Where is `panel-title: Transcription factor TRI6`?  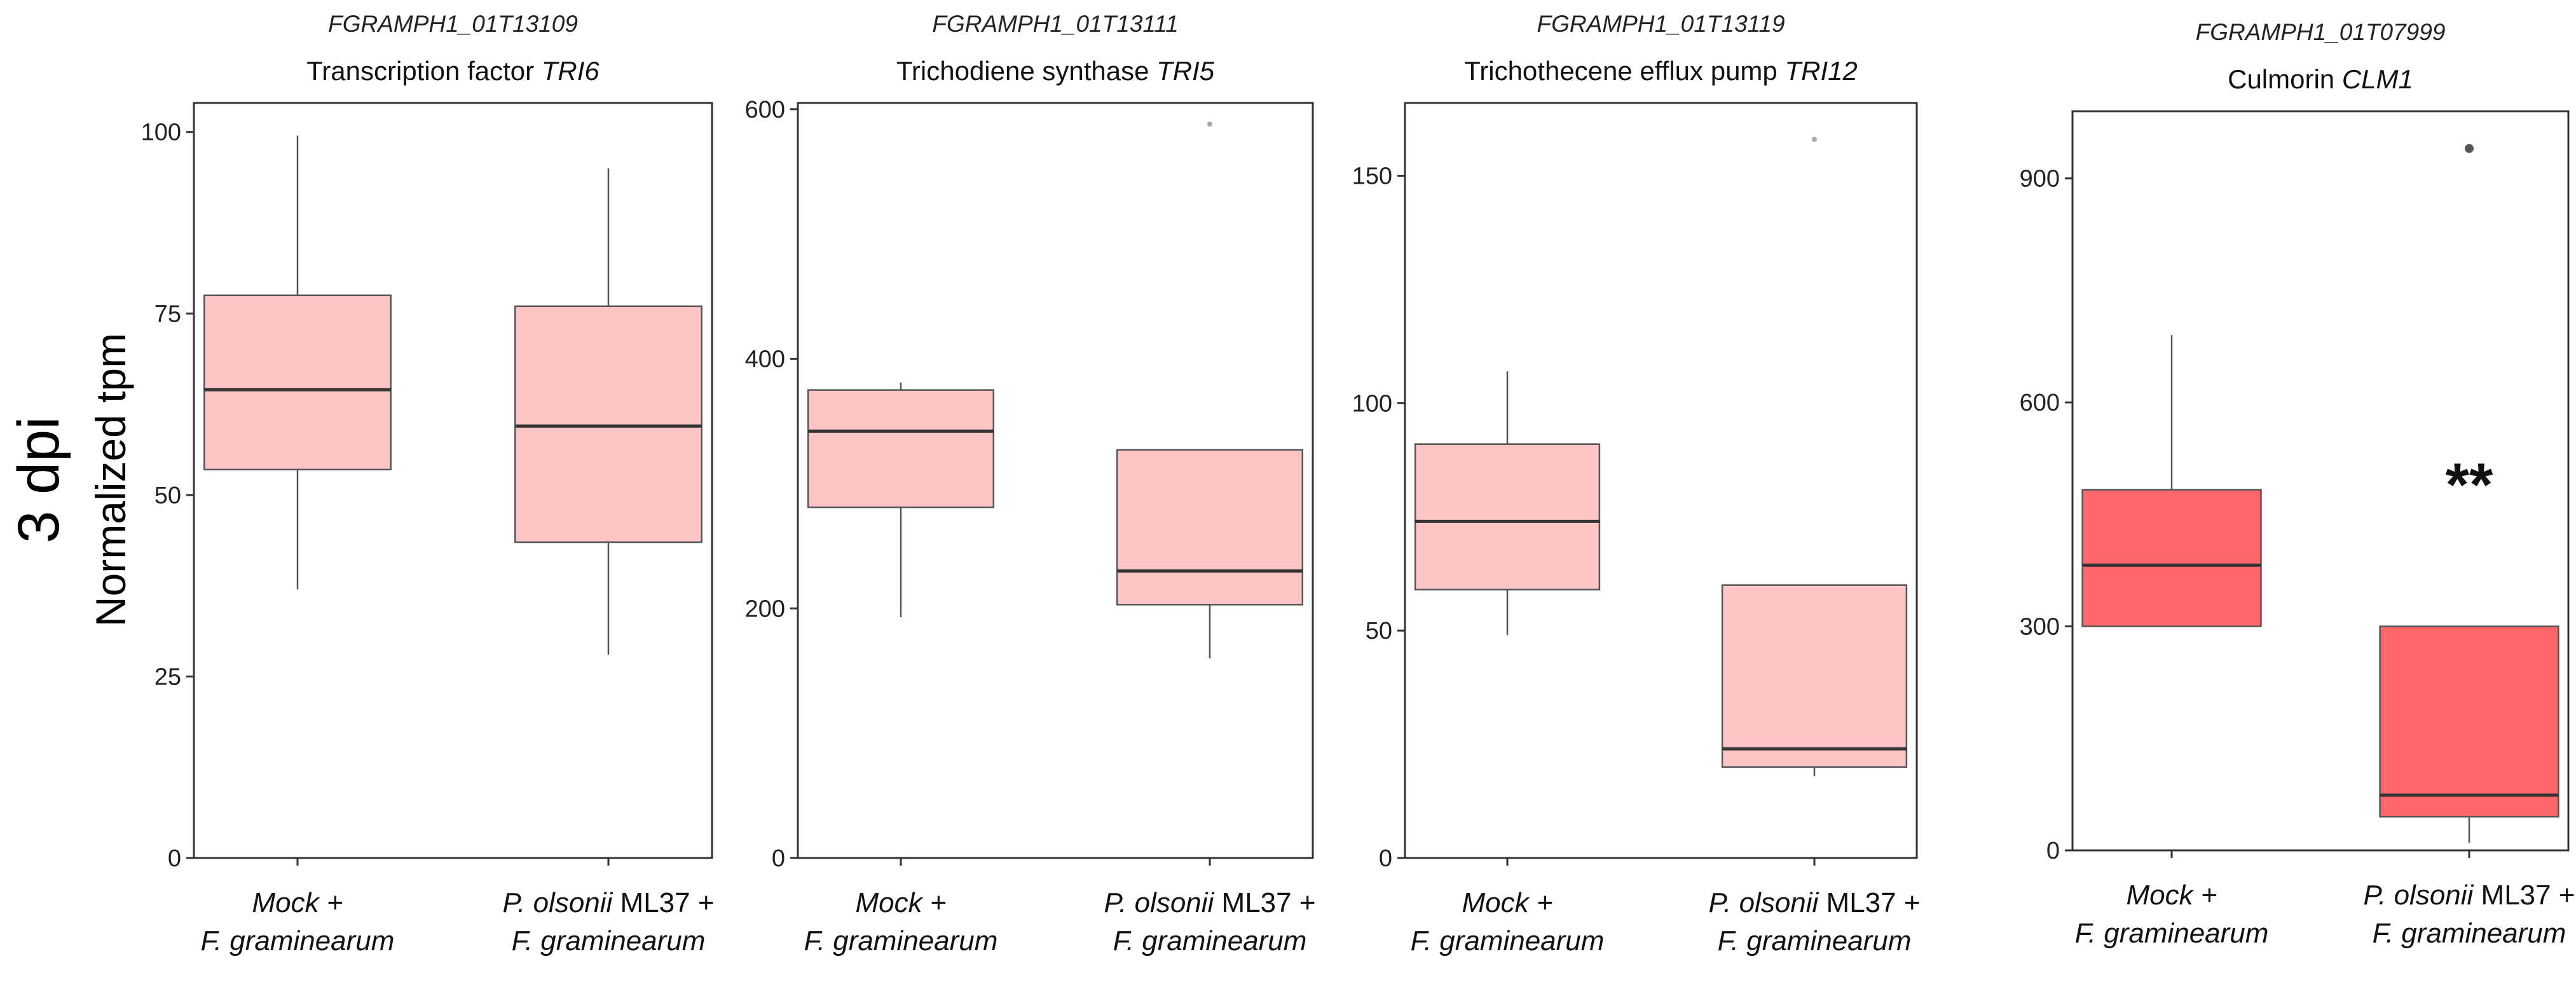 panel-title: Transcription factor TRI6 is located at coordinates (452, 71).